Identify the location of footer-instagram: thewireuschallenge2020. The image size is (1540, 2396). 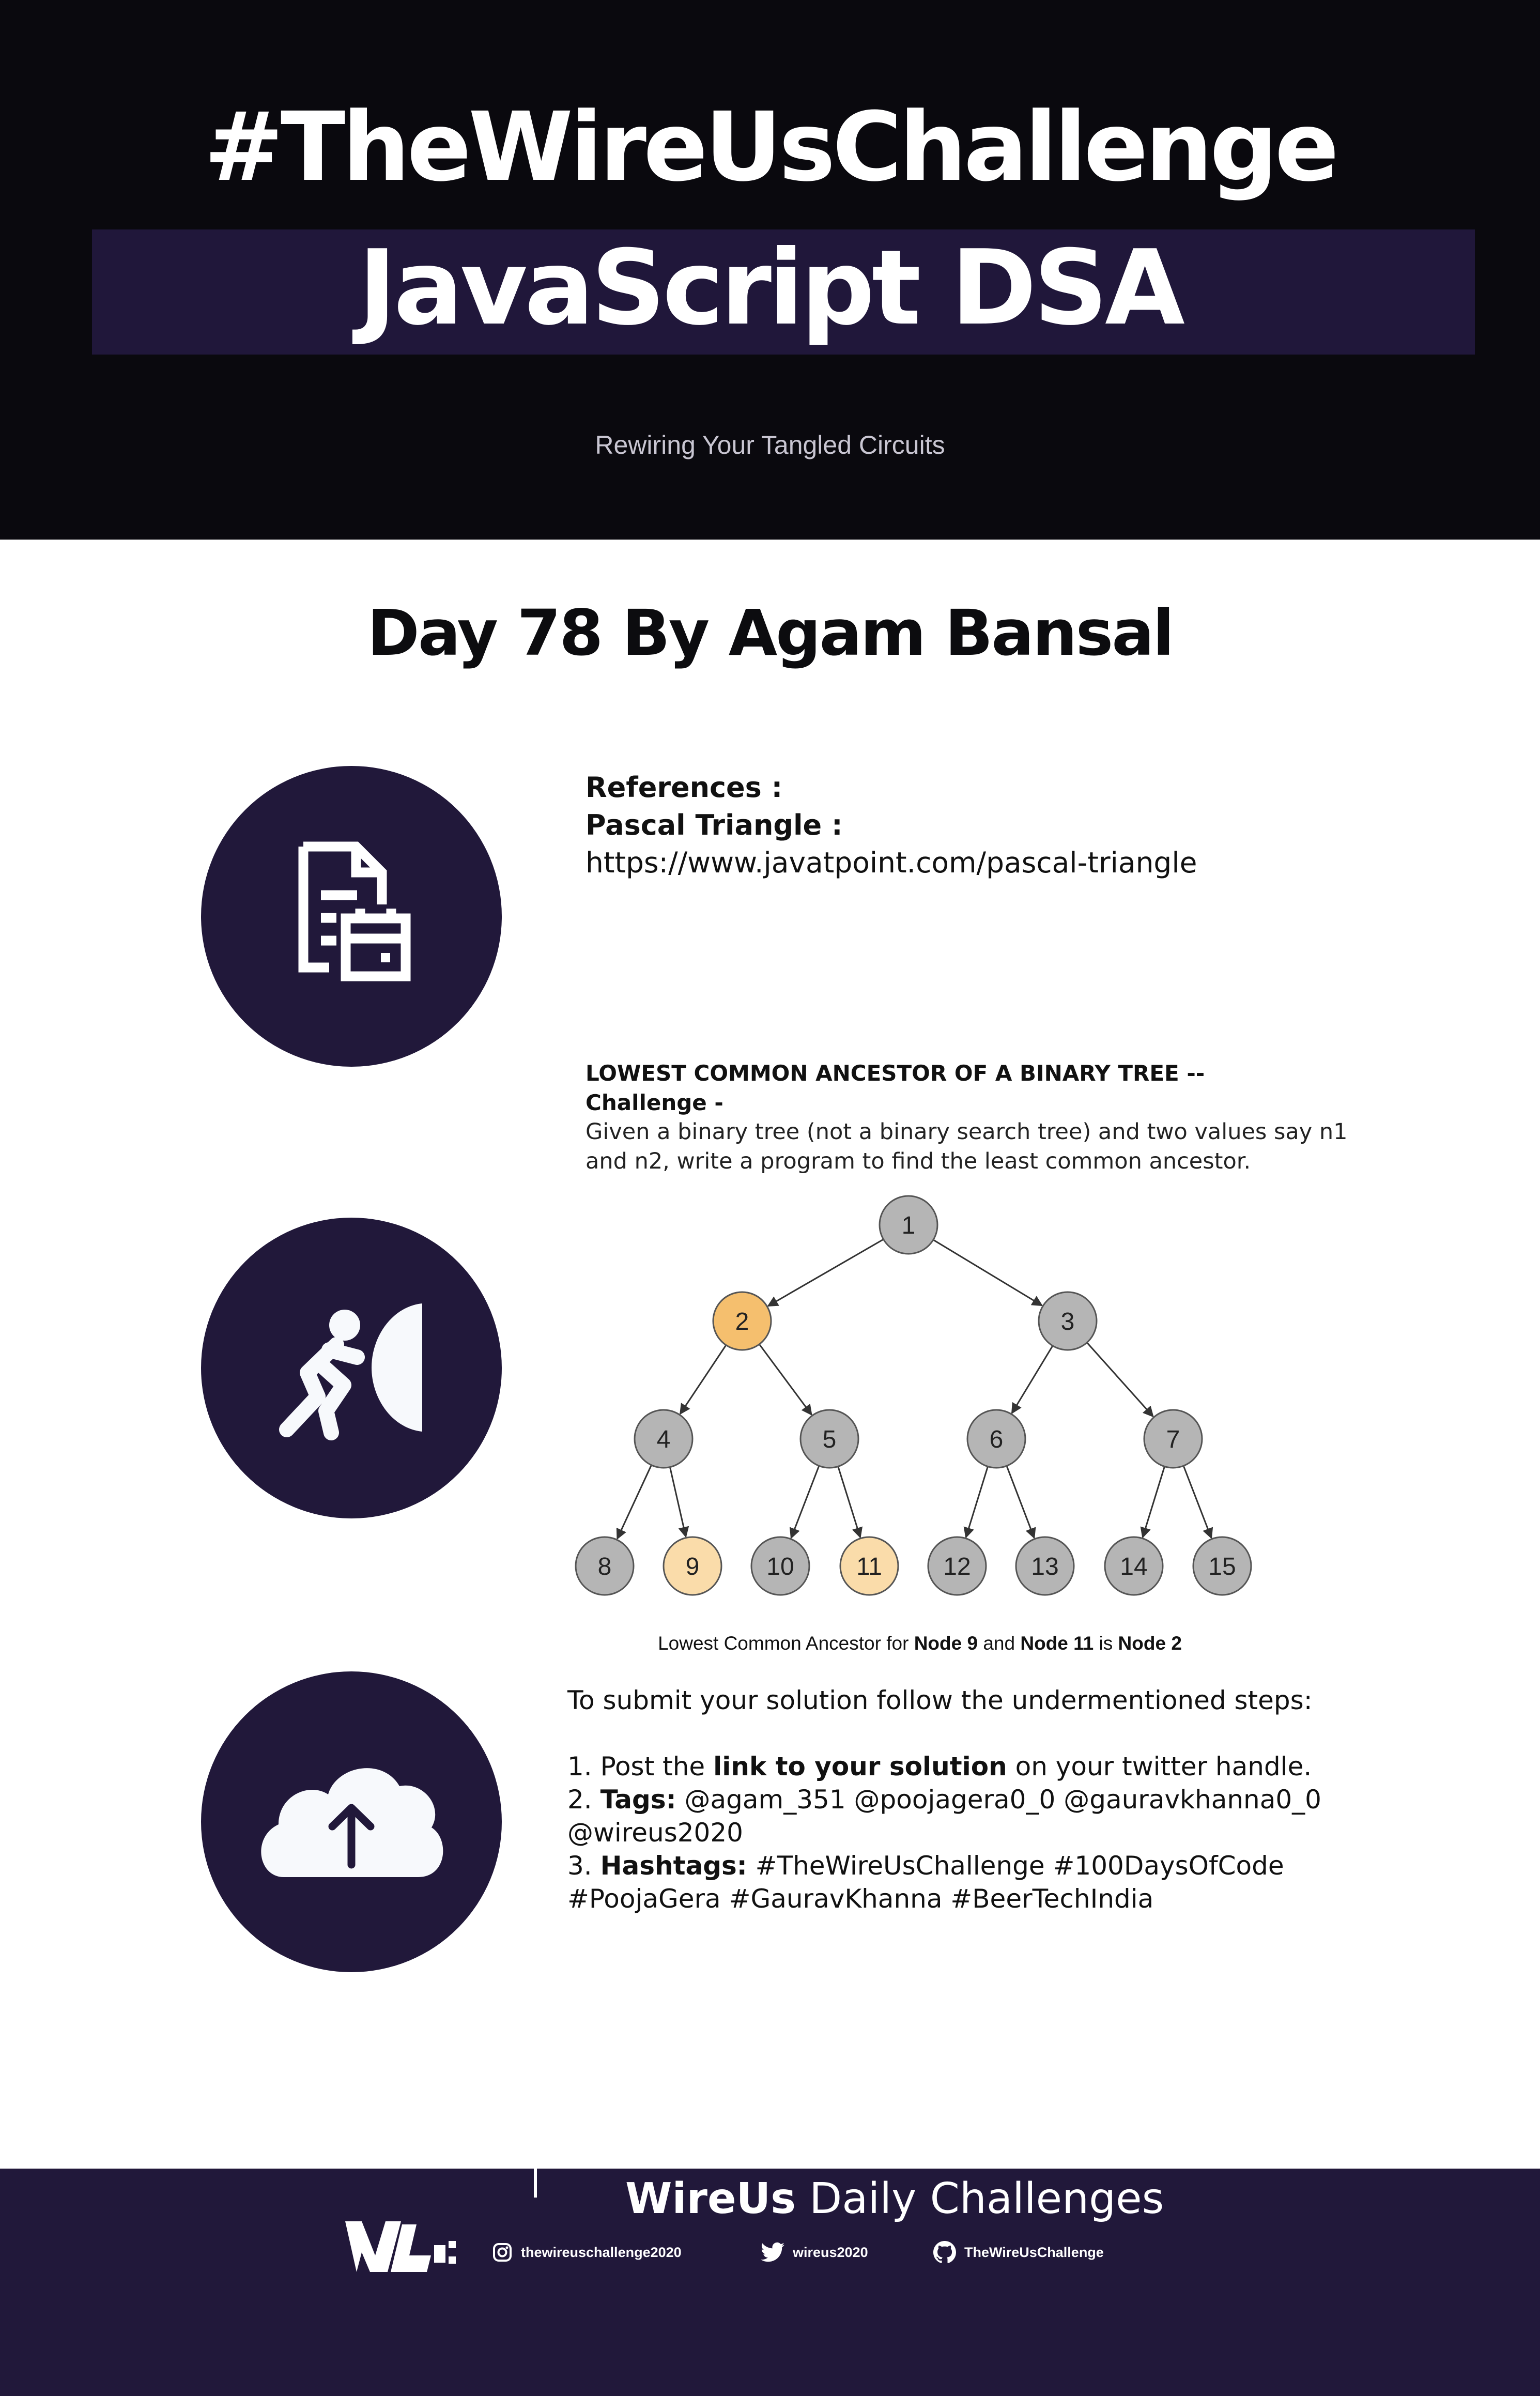
(587, 2252).